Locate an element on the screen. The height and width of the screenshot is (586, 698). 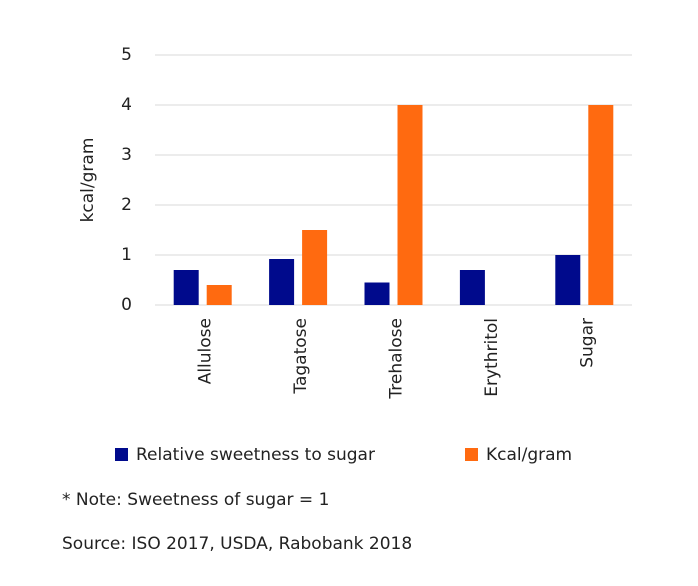
x-tick-label: Allulose is located at coordinates (206, 351).